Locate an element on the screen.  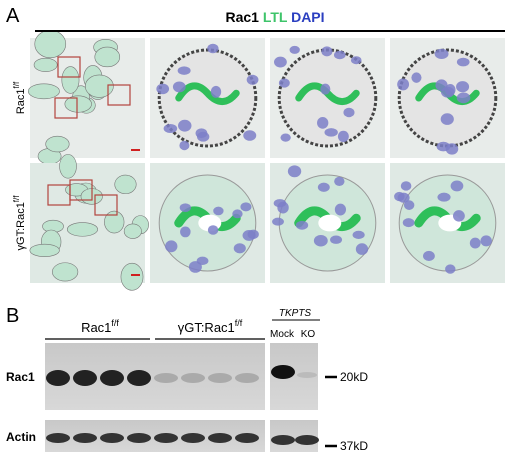
panel-label: A is located at coordinates (13, 16).